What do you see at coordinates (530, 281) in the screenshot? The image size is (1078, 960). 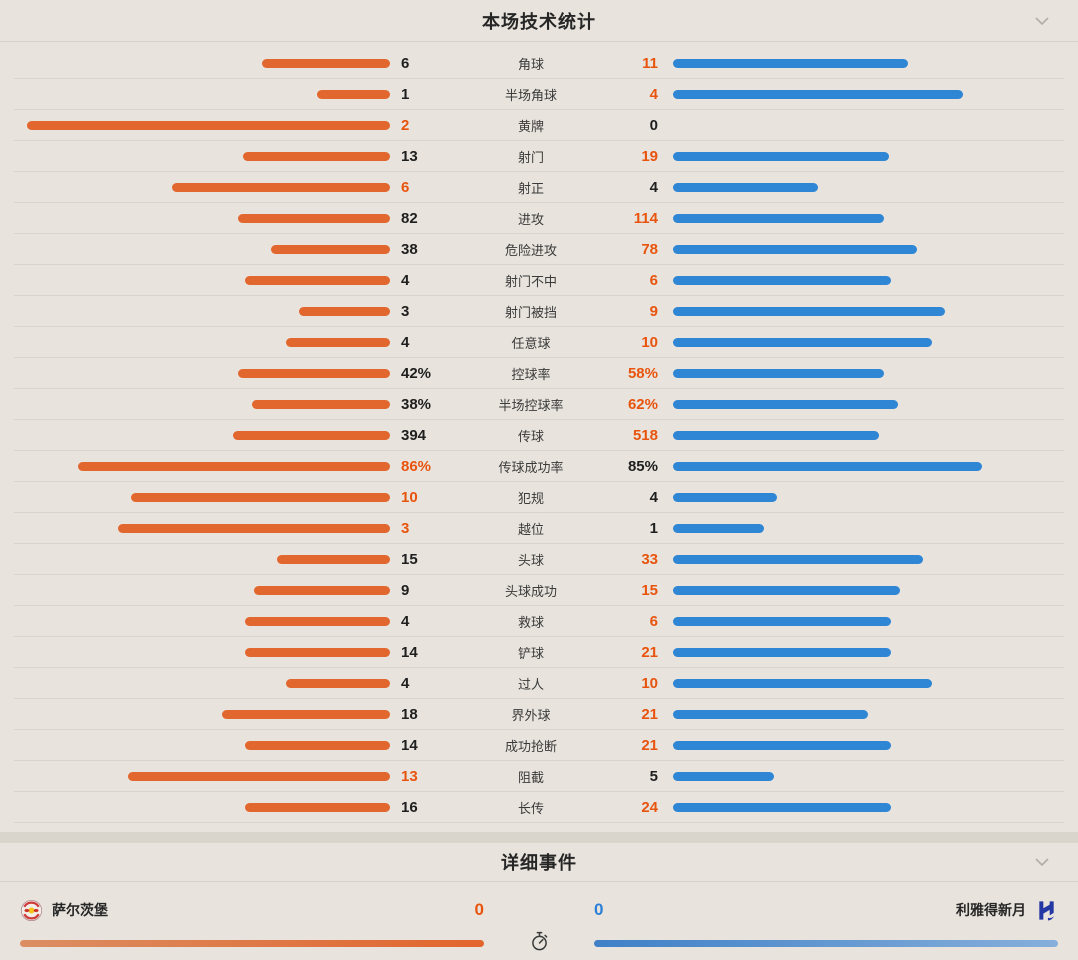 I see `stat-label: 射门不中` at bounding box center [530, 281].